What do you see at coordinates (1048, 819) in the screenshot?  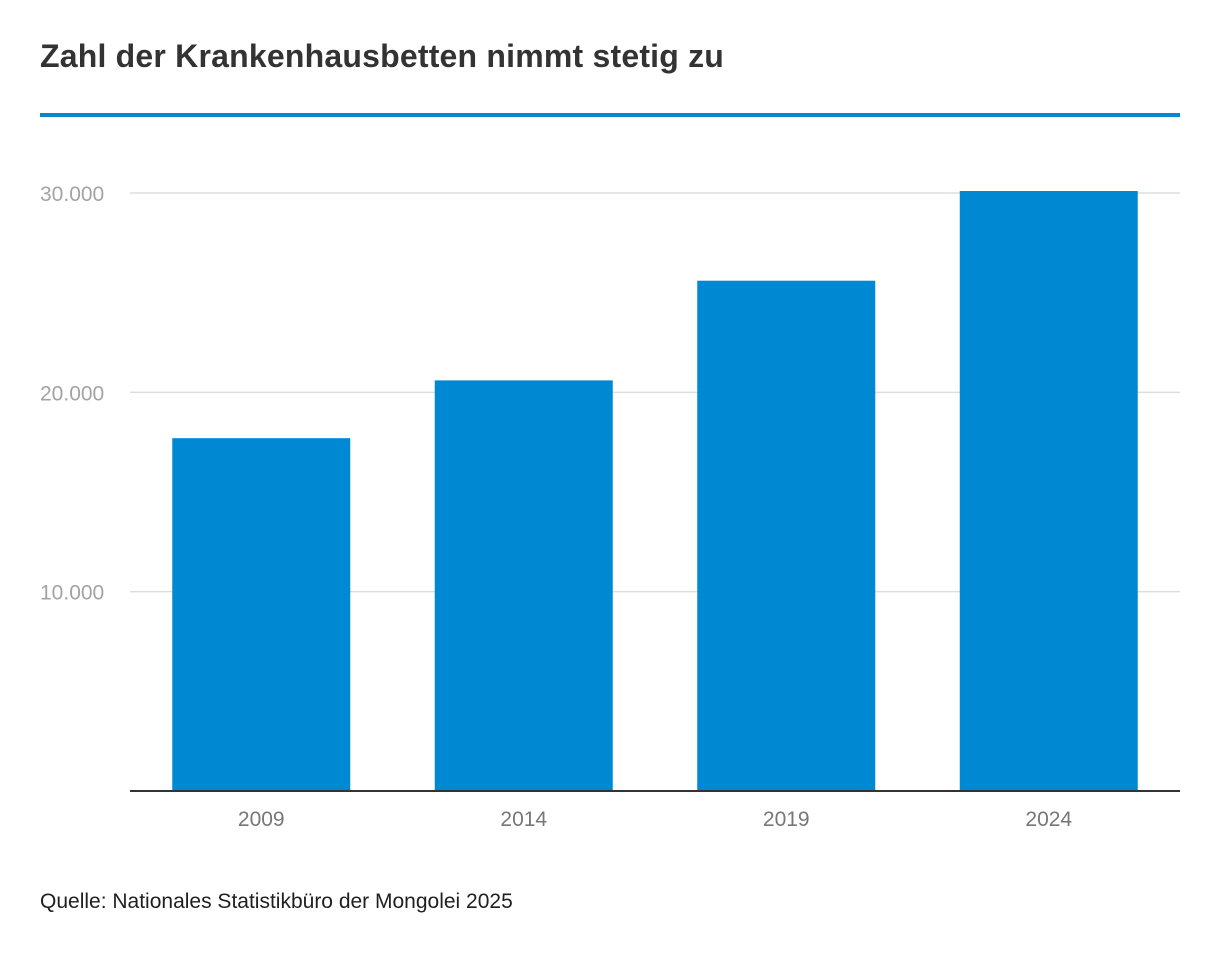 I see `x-tick-label: 2024` at bounding box center [1048, 819].